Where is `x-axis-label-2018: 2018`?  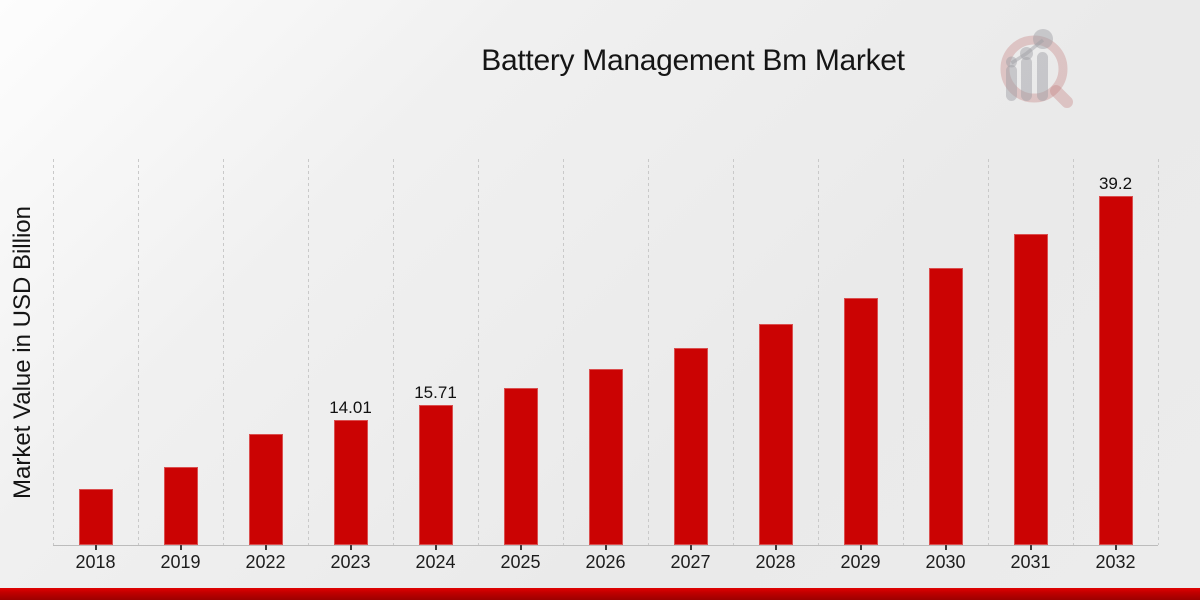 x-axis-label-2018: 2018 is located at coordinates (95, 562).